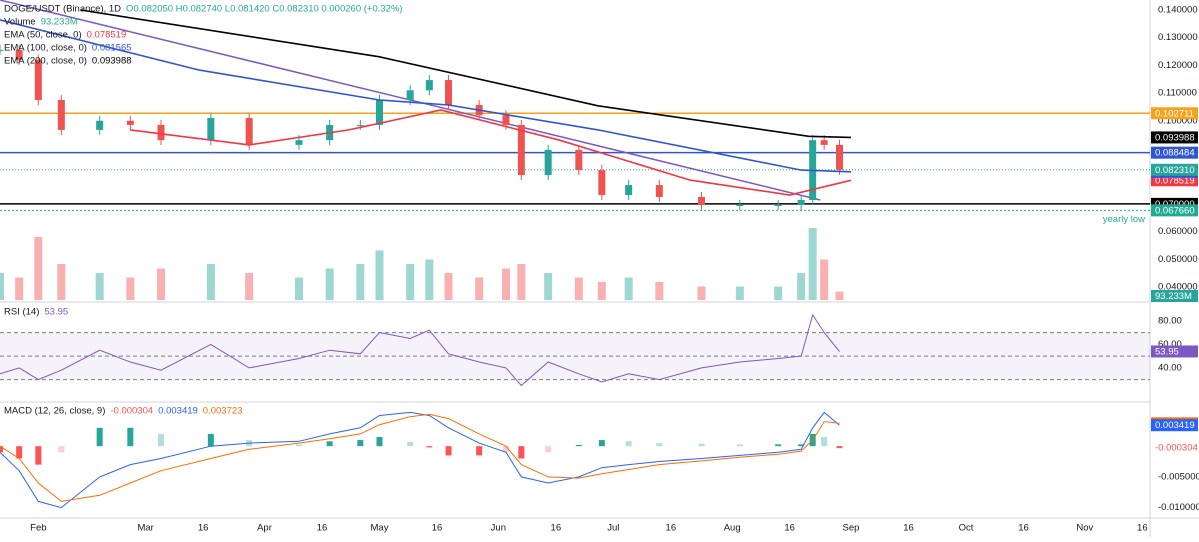 The image size is (1199, 542). I want to click on x-tick-label: Sep, so click(851, 528).